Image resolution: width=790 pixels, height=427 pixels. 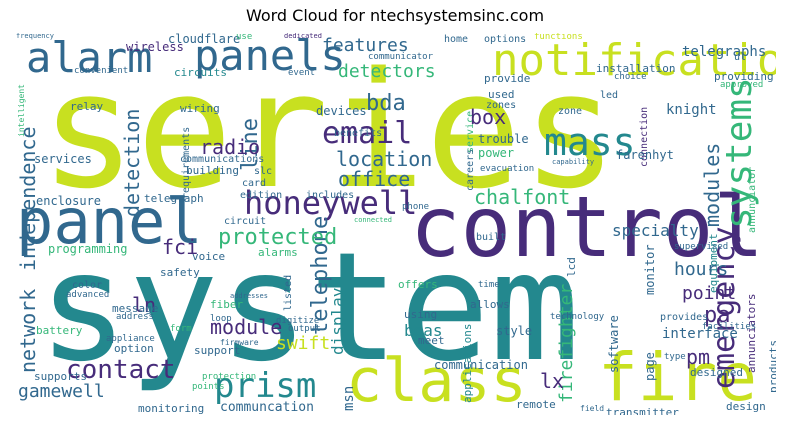 I want to click on word-contact: contact, so click(x=121, y=370).